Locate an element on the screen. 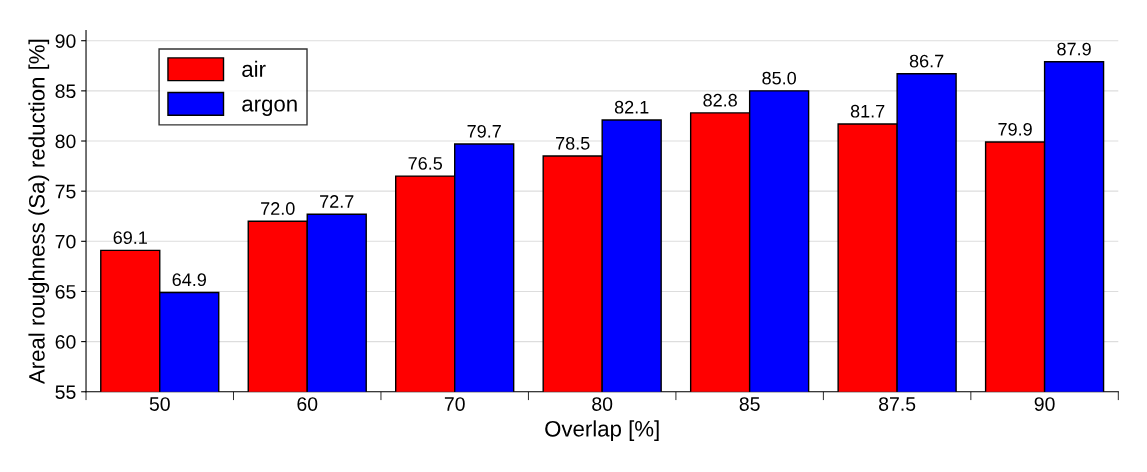  data-label: 86.7 is located at coordinates (926, 61).